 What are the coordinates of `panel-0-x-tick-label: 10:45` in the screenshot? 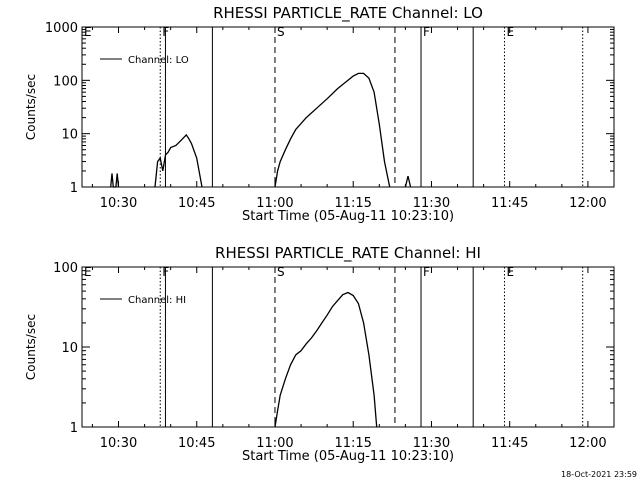 It's located at (196, 203).